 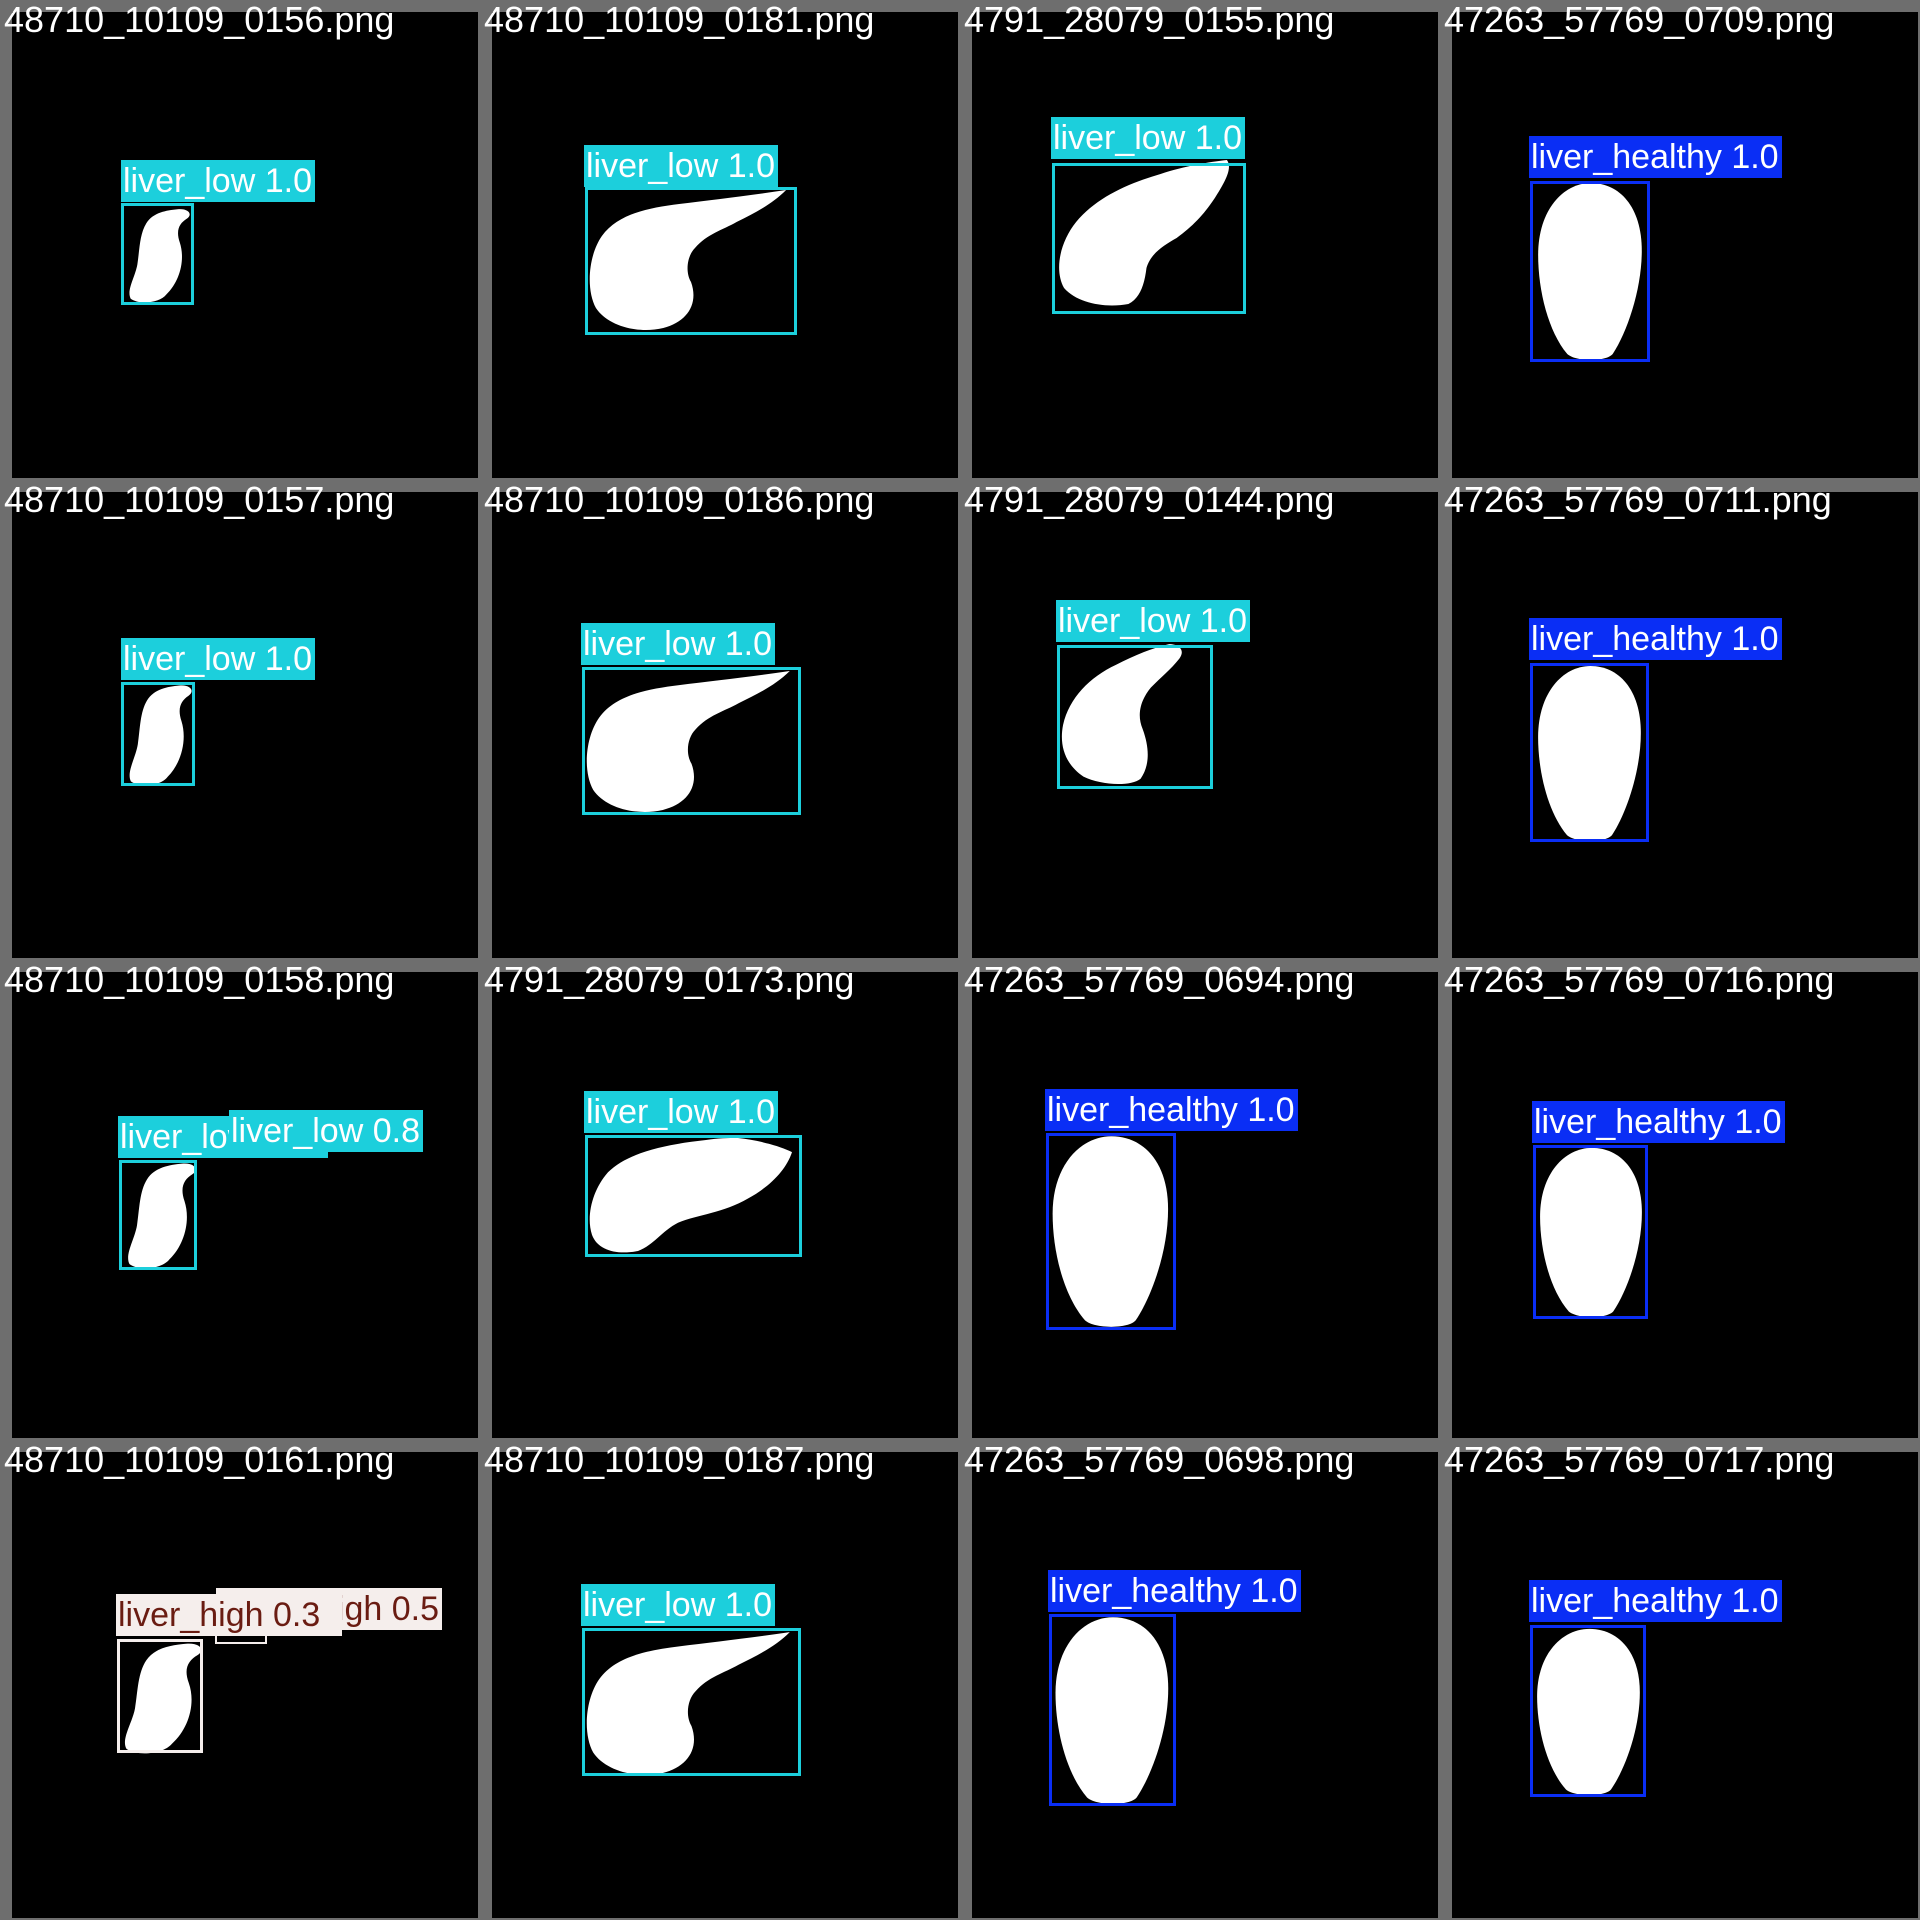 What do you see at coordinates (199, 499) in the screenshot?
I see `tile-filename: 48710_10109_0157.png` at bounding box center [199, 499].